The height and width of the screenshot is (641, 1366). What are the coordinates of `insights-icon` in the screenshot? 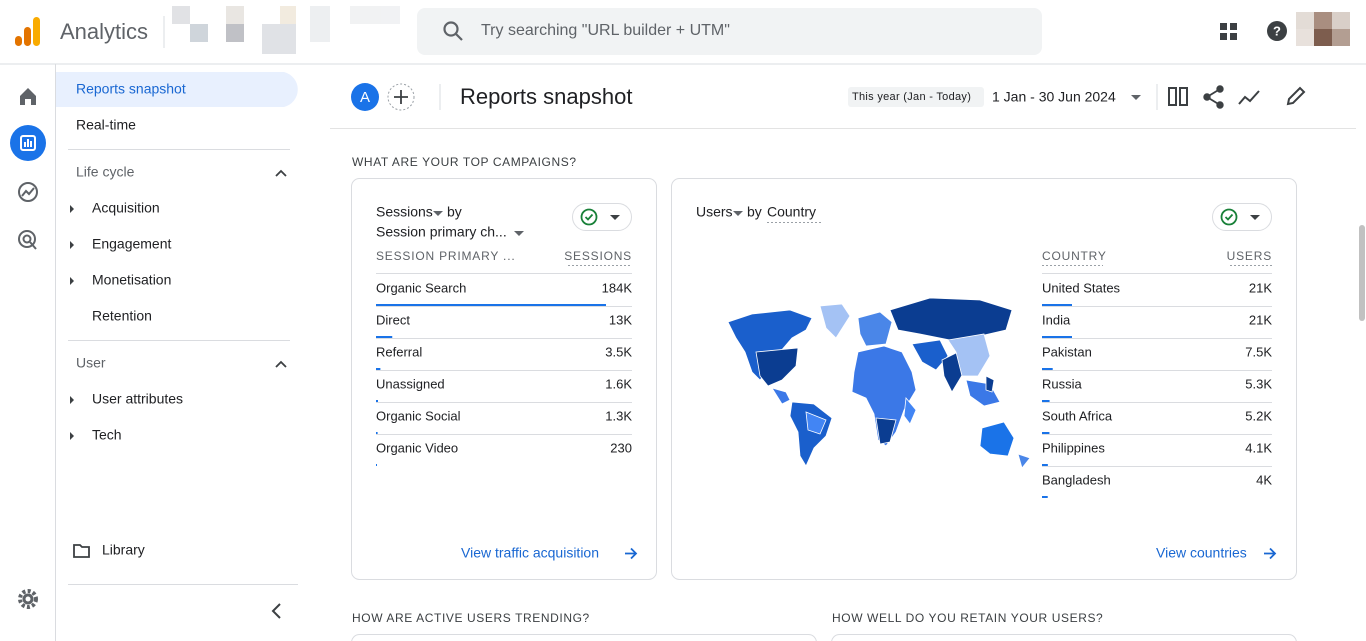 It's located at (1249, 97).